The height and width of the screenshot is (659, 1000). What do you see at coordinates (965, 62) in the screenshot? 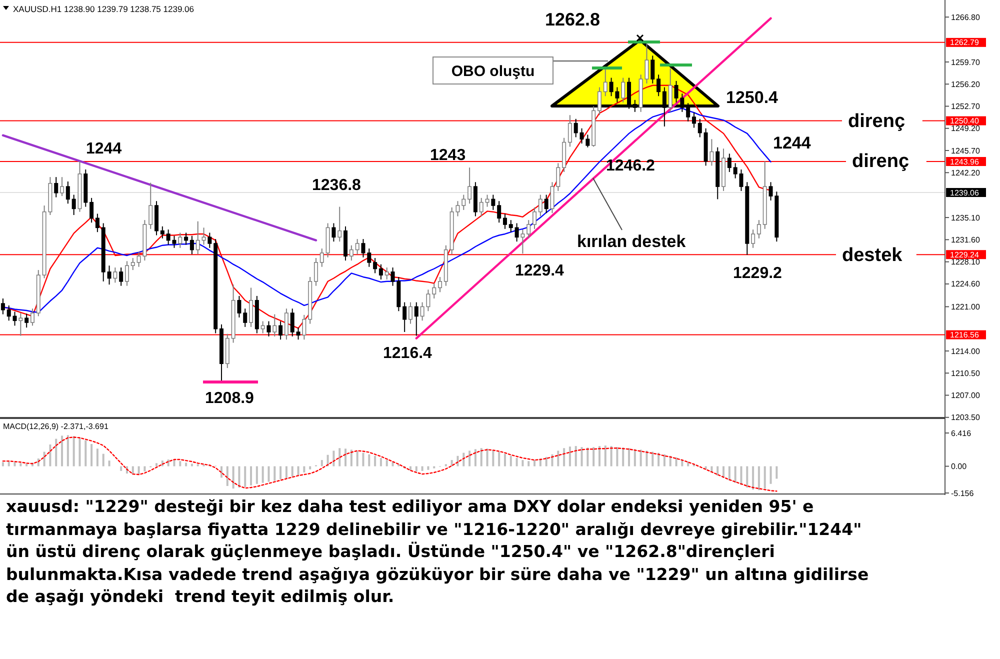
I see `y-tick-label: 1259.70` at bounding box center [965, 62].